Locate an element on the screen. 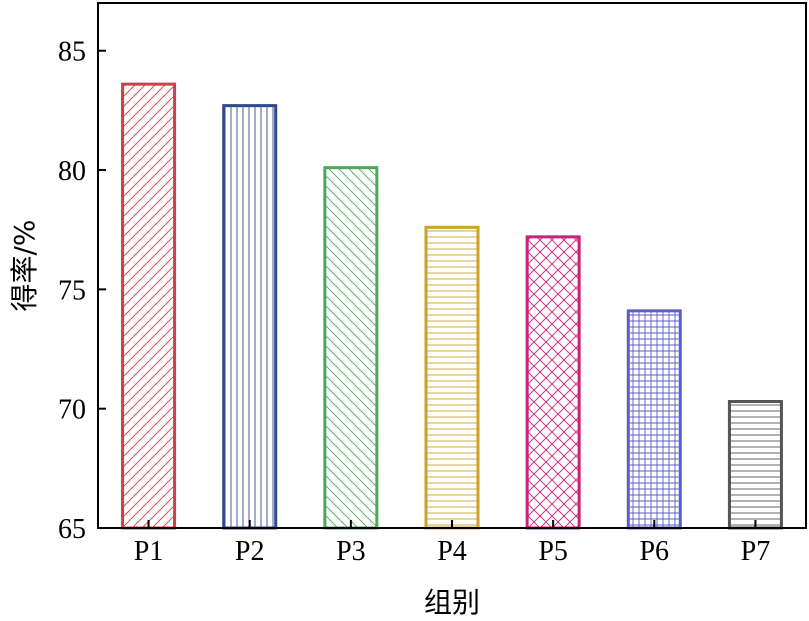 The width and height of the screenshot is (809, 621). bar-p3 is located at coordinates (351, 348).